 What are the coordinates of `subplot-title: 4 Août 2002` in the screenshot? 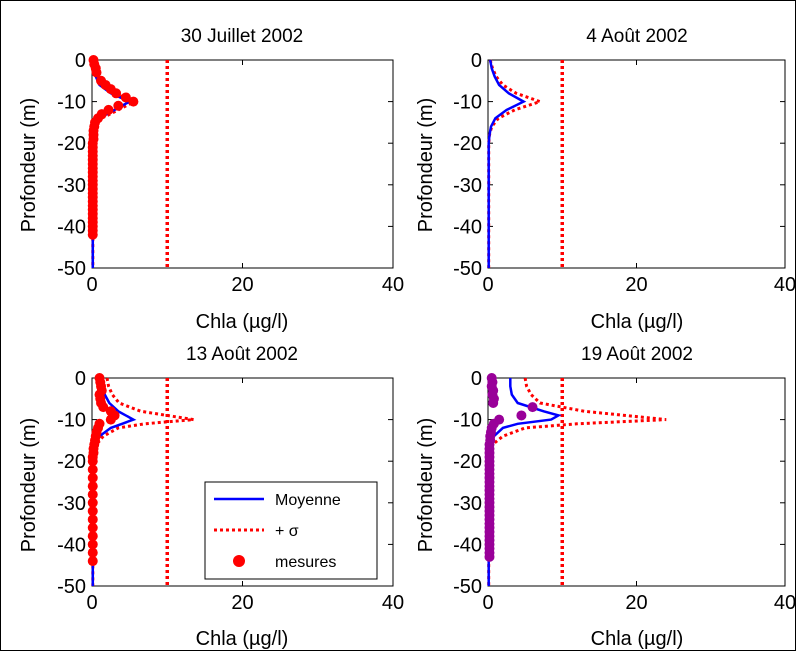 It's located at (636, 36).